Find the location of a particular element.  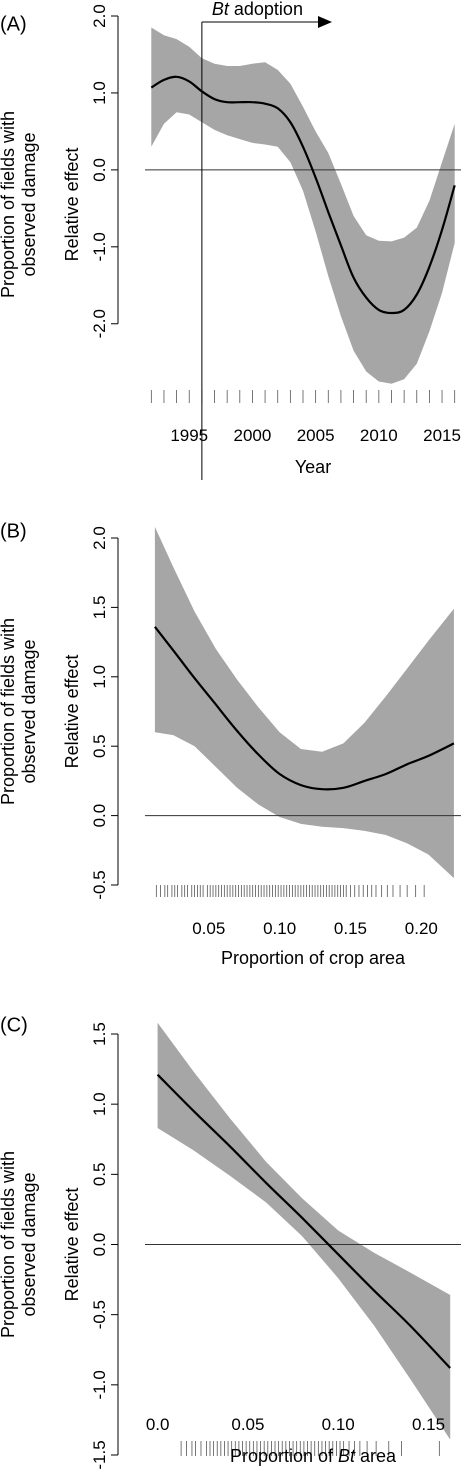

y-tick-label: -1.5 is located at coordinates (99, 1454).